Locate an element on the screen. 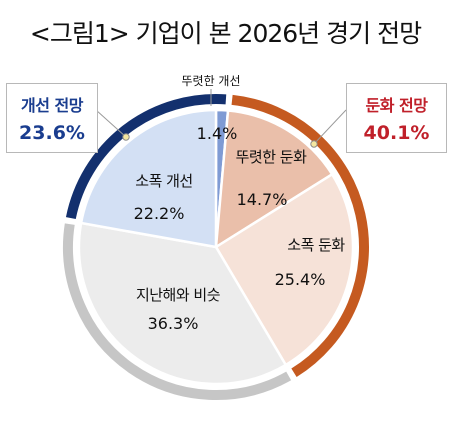  slowdown-outlook-value: 40.1% is located at coordinates (396, 133).